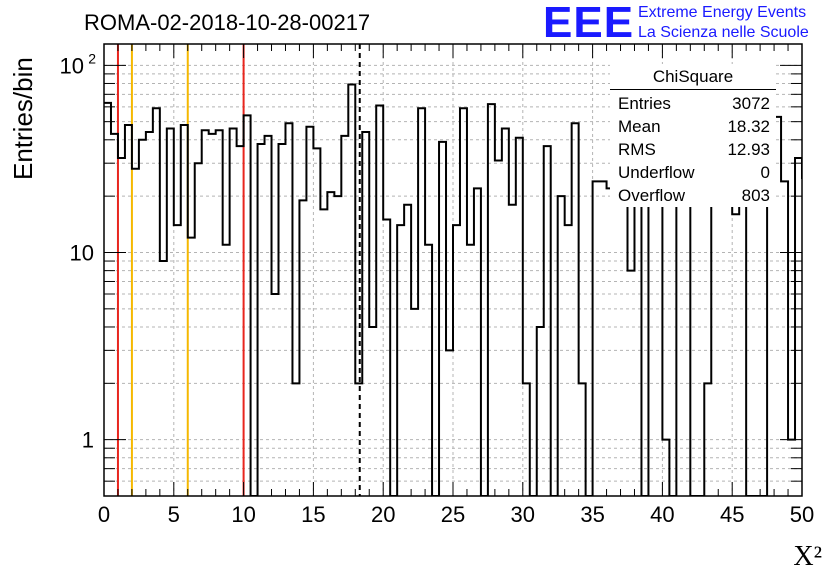 The image size is (836, 572). Describe the element at coordinates (453, 514) in the screenshot. I see `x-tick-label: 25` at that location.